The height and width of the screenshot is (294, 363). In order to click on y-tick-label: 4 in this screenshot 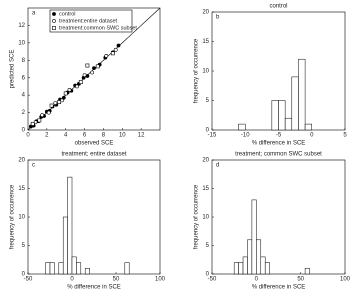, I will do `click(24, 96)`.